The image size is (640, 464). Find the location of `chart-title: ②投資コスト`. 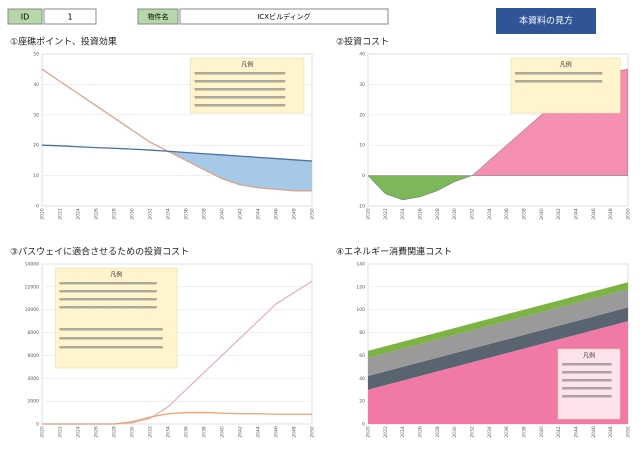

chart-title: ②投資コスト is located at coordinates (362, 42).